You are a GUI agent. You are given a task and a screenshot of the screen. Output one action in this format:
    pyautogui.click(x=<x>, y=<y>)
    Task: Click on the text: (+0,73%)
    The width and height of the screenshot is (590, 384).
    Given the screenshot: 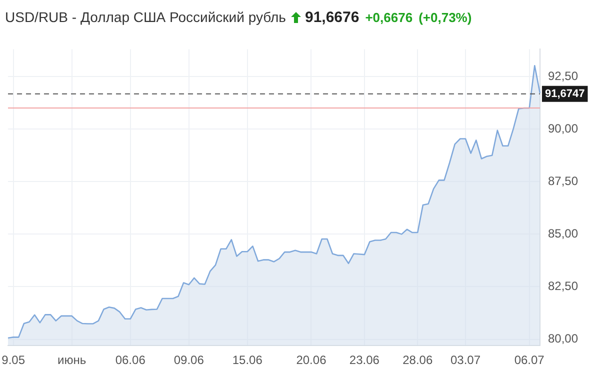 What is the action you would take?
    pyautogui.click(x=445, y=17)
    